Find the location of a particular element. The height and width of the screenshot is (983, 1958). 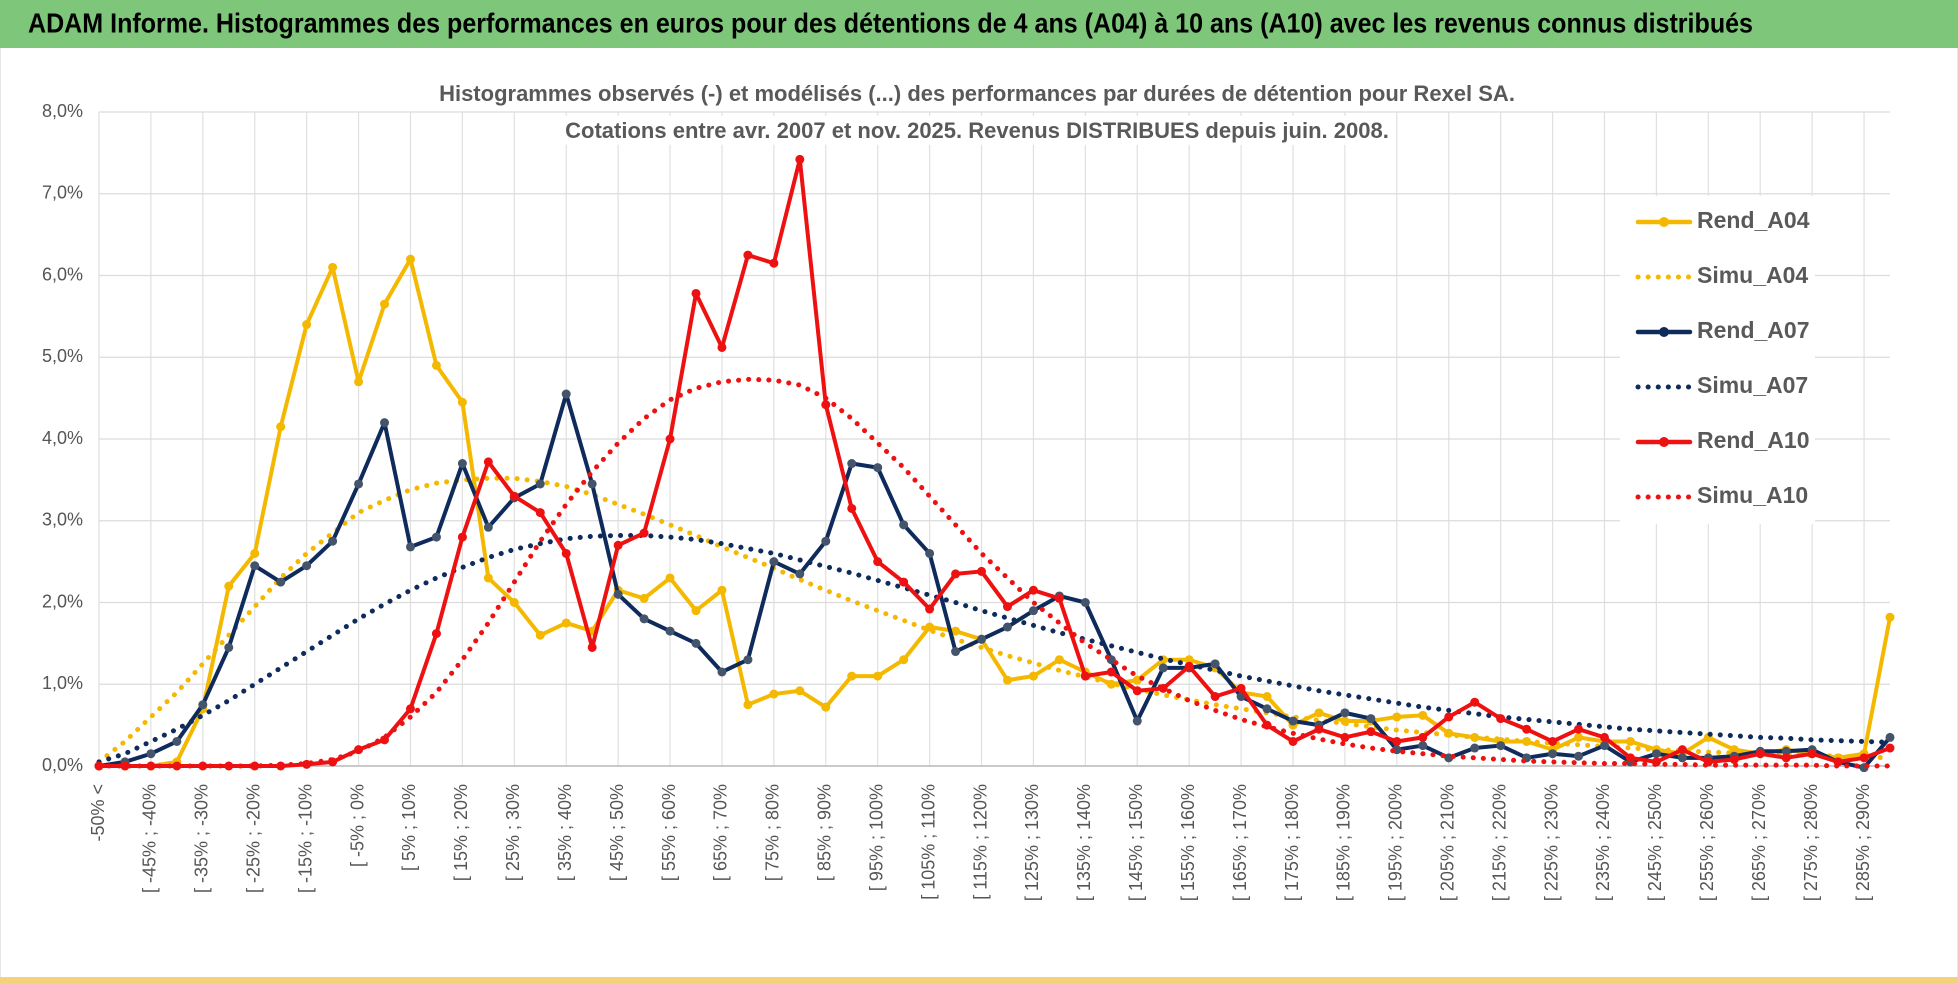

x-tick-label: [ 195% ; 200% is located at coordinates (1396, 842).